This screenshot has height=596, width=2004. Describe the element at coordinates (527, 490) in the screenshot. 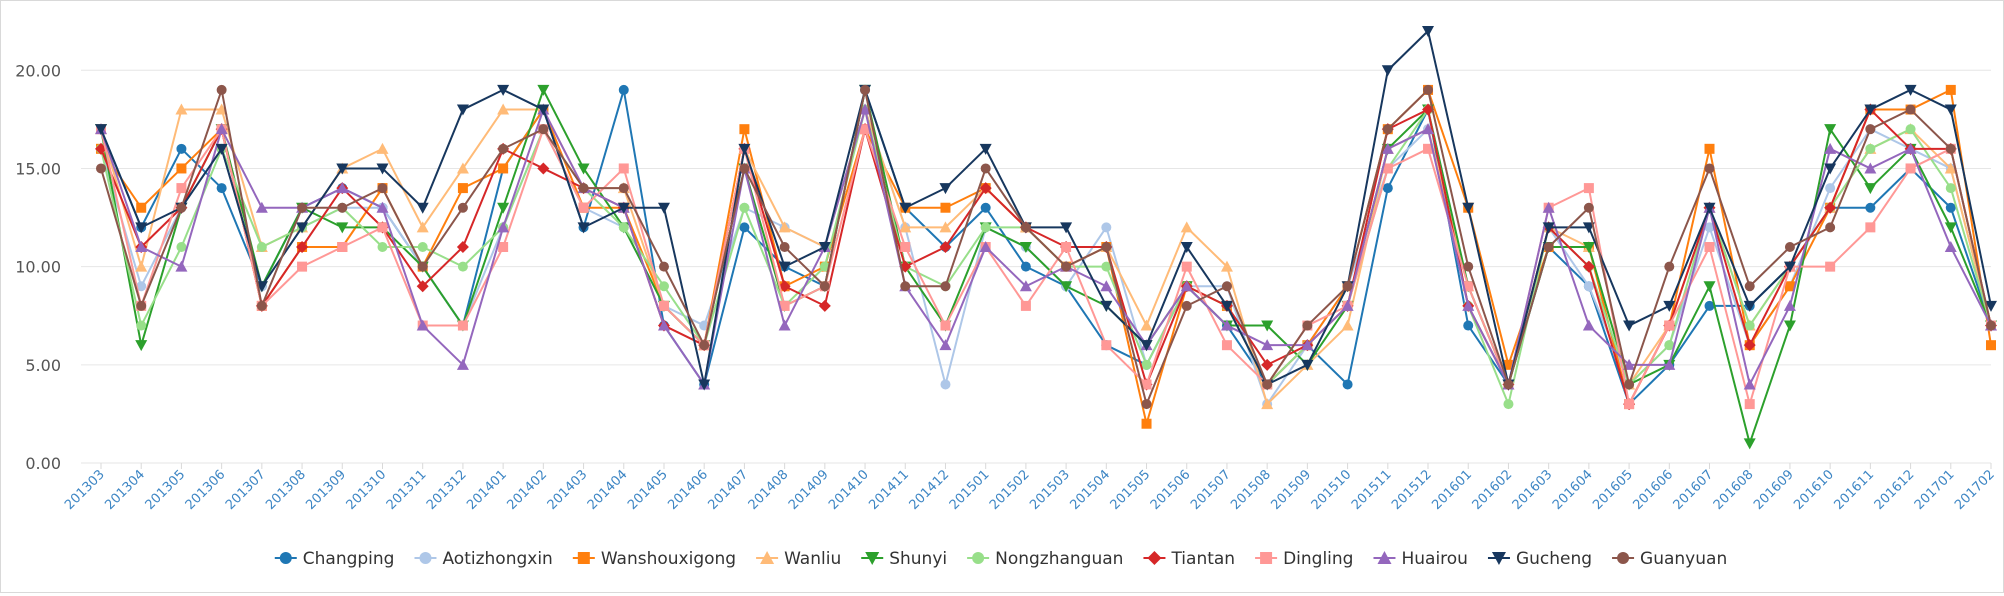

I see `x-tick-label: 201402` at that location.